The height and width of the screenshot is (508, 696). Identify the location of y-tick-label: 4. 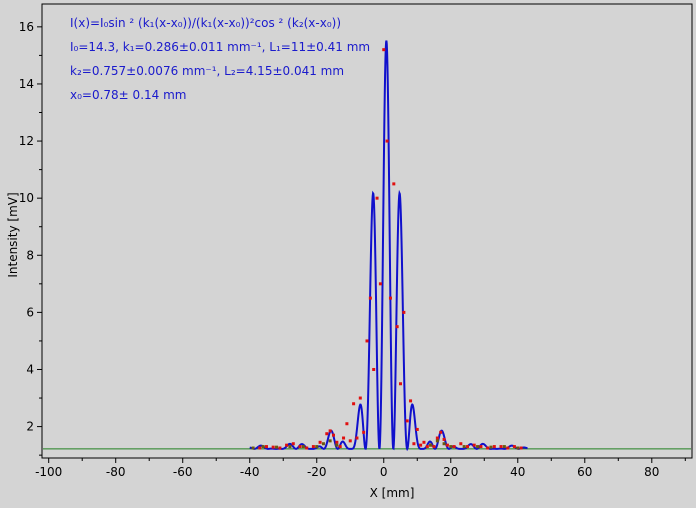
(30, 369).